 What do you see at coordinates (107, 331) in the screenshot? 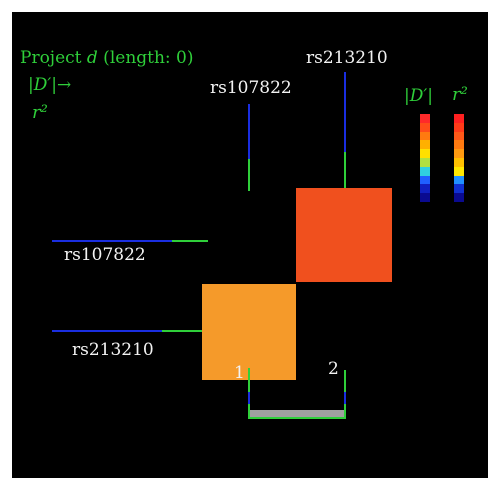
I see `snp-line-rs213210-horizontal-blue` at bounding box center [107, 331].